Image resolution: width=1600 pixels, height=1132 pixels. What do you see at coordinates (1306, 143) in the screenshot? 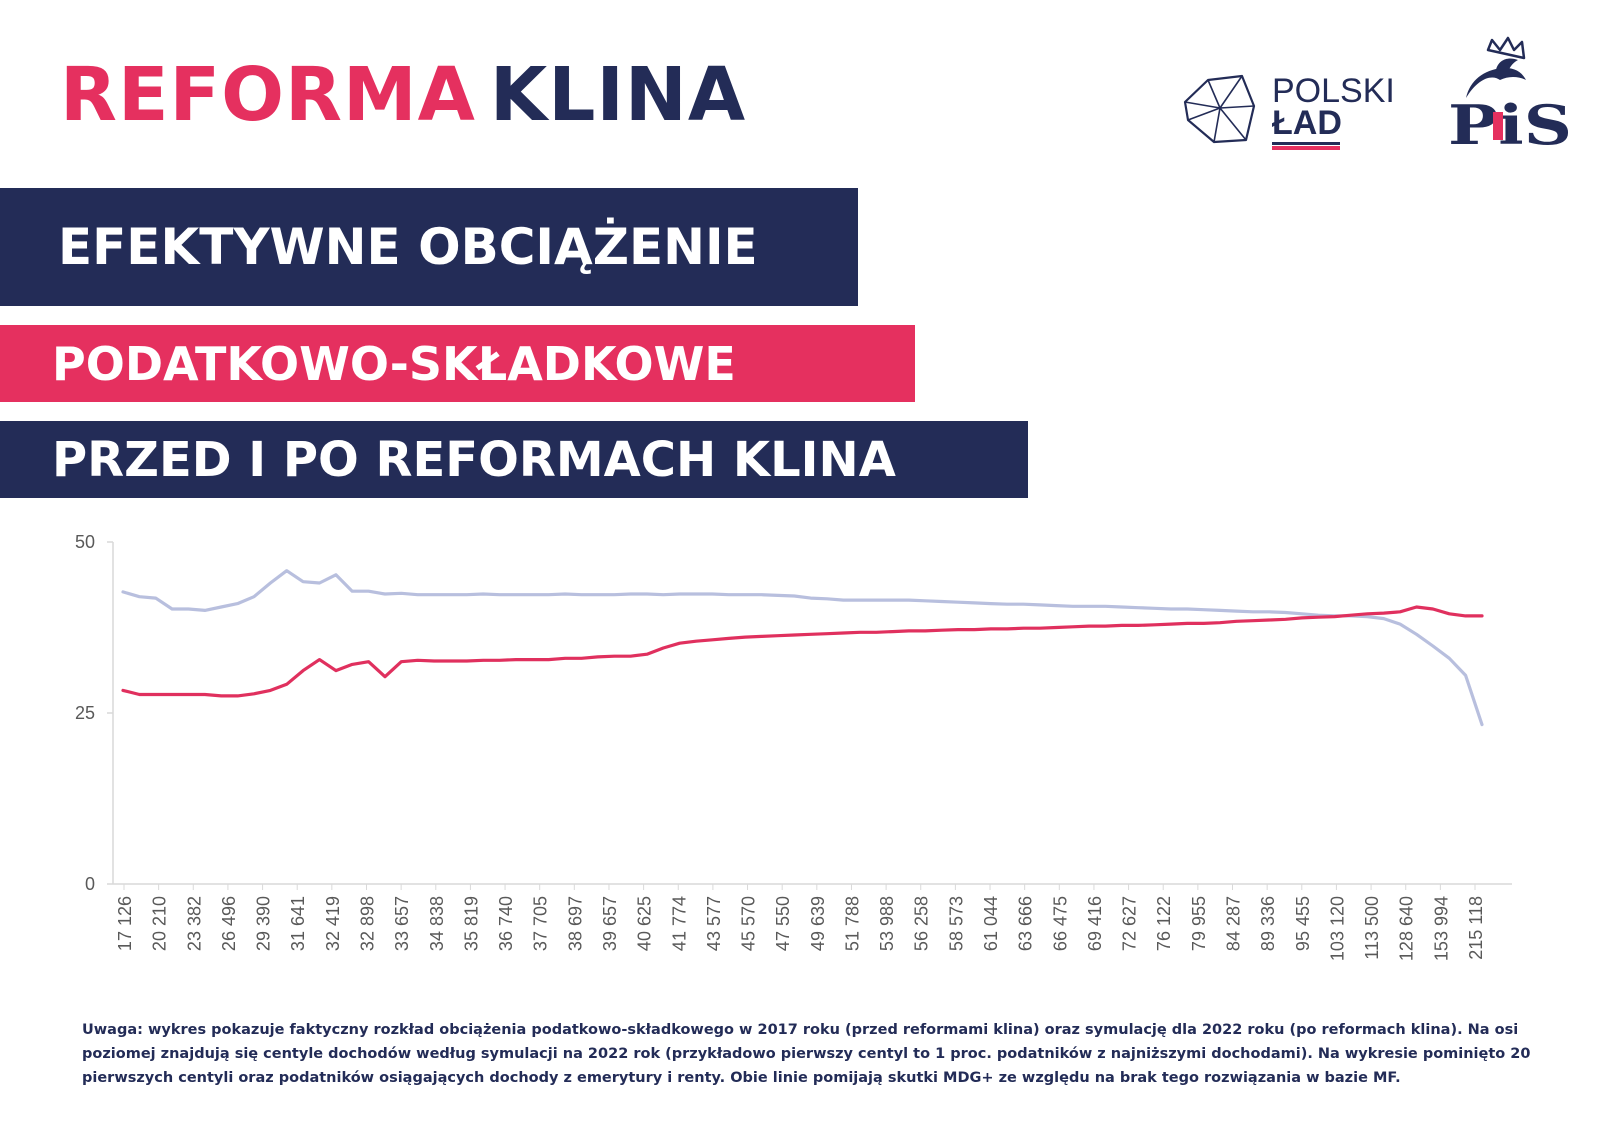
I see `polski-lad-underline` at bounding box center [1306, 143].